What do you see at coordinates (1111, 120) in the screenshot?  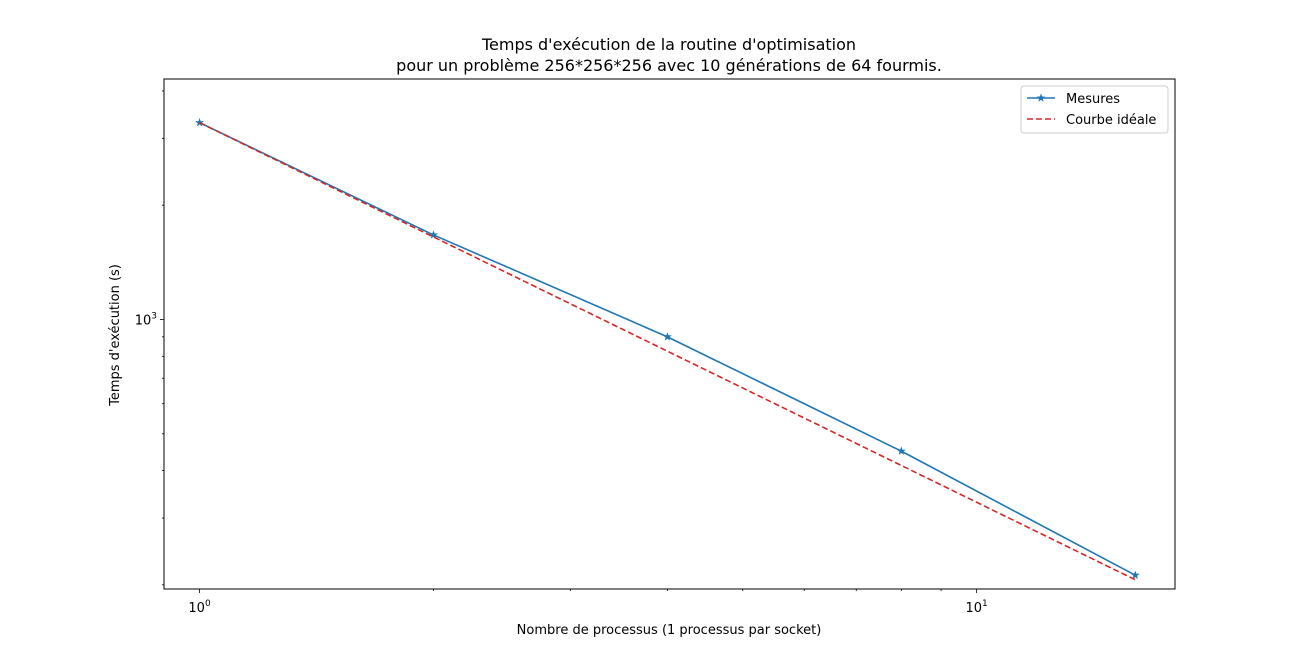 I see `legend-ideale-label: Courbe idéale` at bounding box center [1111, 120].